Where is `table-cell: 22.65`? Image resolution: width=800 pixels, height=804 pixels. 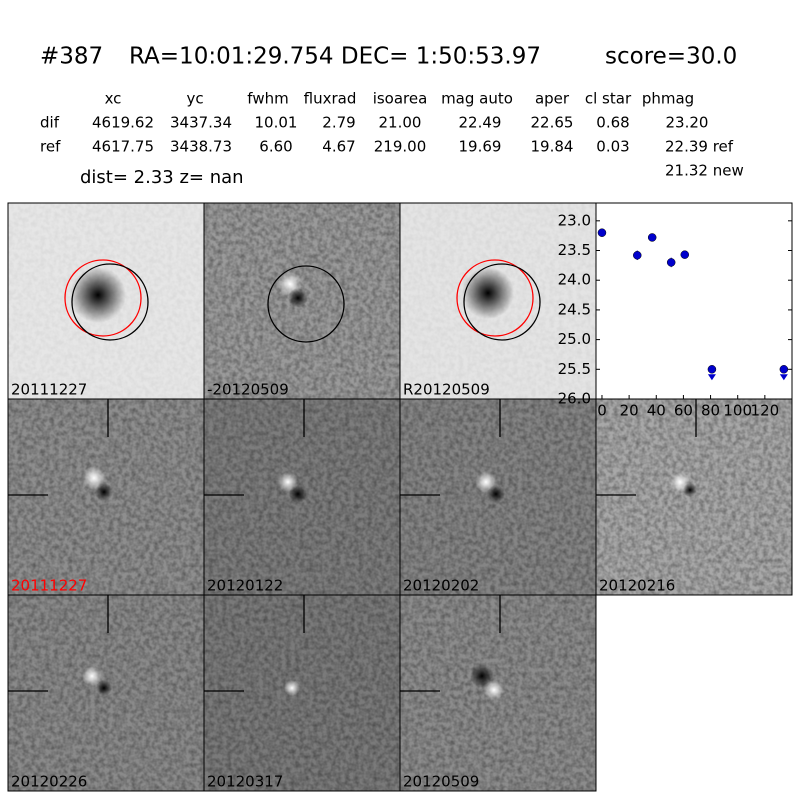 table-cell: 22.65 is located at coordinates (552, 123).